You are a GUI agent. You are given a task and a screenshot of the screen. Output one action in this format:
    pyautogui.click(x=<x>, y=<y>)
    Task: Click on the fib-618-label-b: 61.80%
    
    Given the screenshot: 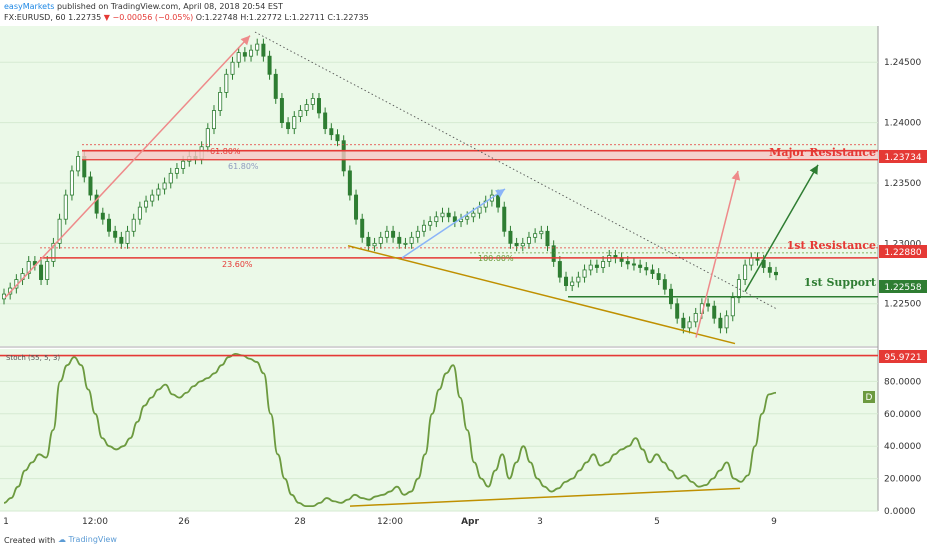 What is the action you would take?
    pyautogui.click(x=243, y=166)
    